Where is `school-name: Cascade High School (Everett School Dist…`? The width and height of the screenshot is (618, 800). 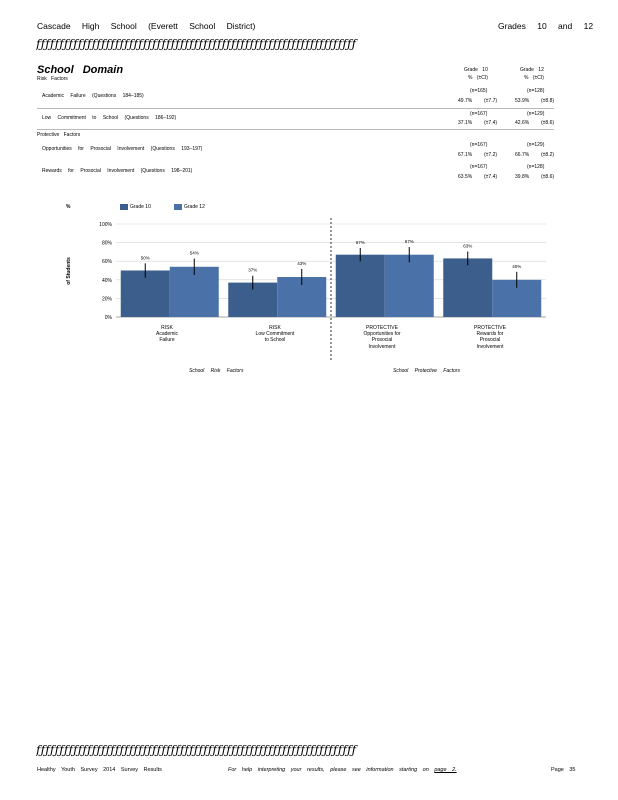 school-name: Cascade High School (Everett School Dist… is located at coordinates (146, 26).